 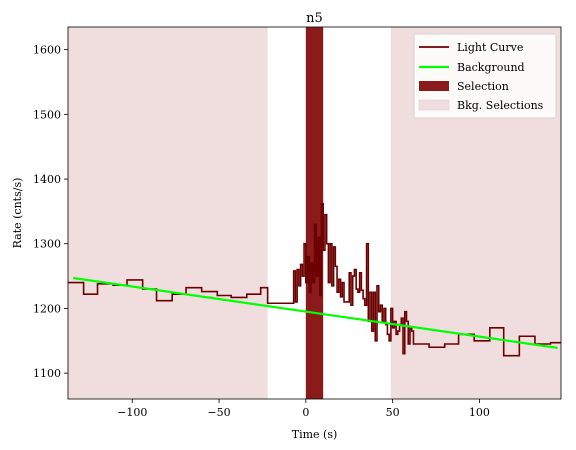 What do you see at coordinates (479, 412) in the screenshot?
I see `x-tick-label: 100` at bounding box center [479, 412].